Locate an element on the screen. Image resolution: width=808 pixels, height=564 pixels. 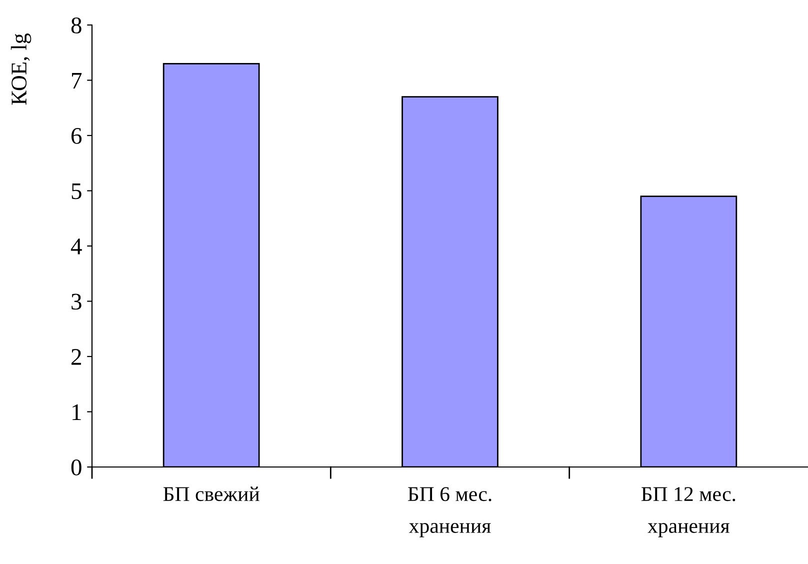
x-tick-label: БП свежий is located at coordinates (211, 494).